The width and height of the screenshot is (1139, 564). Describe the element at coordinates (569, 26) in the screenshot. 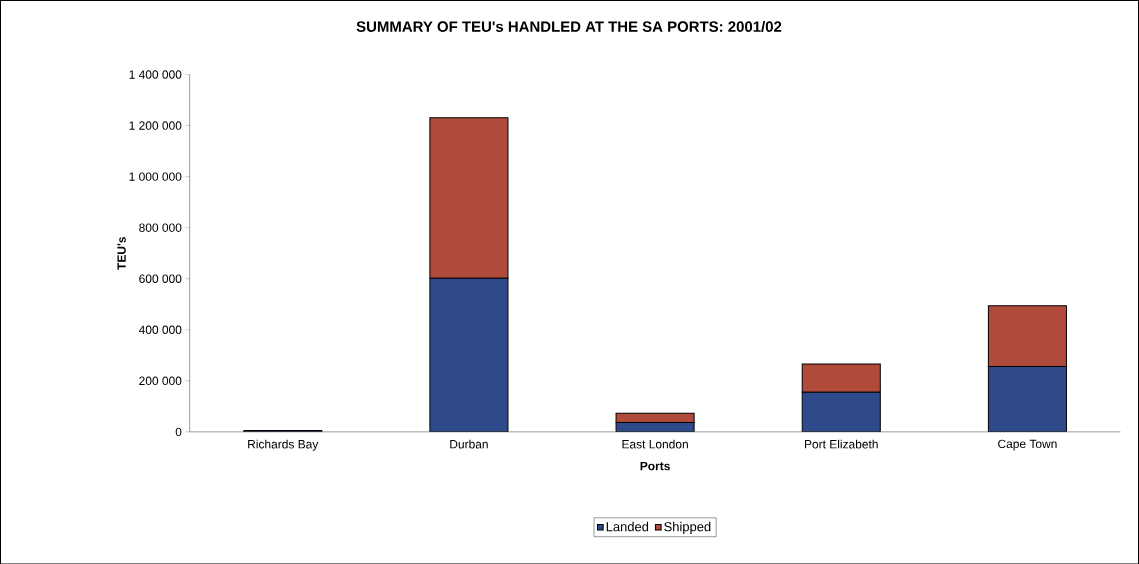

I see `chart-title: SUMMARY OF TEU's HANDLED AT THE SA PORTS: 2001/02` at that location.